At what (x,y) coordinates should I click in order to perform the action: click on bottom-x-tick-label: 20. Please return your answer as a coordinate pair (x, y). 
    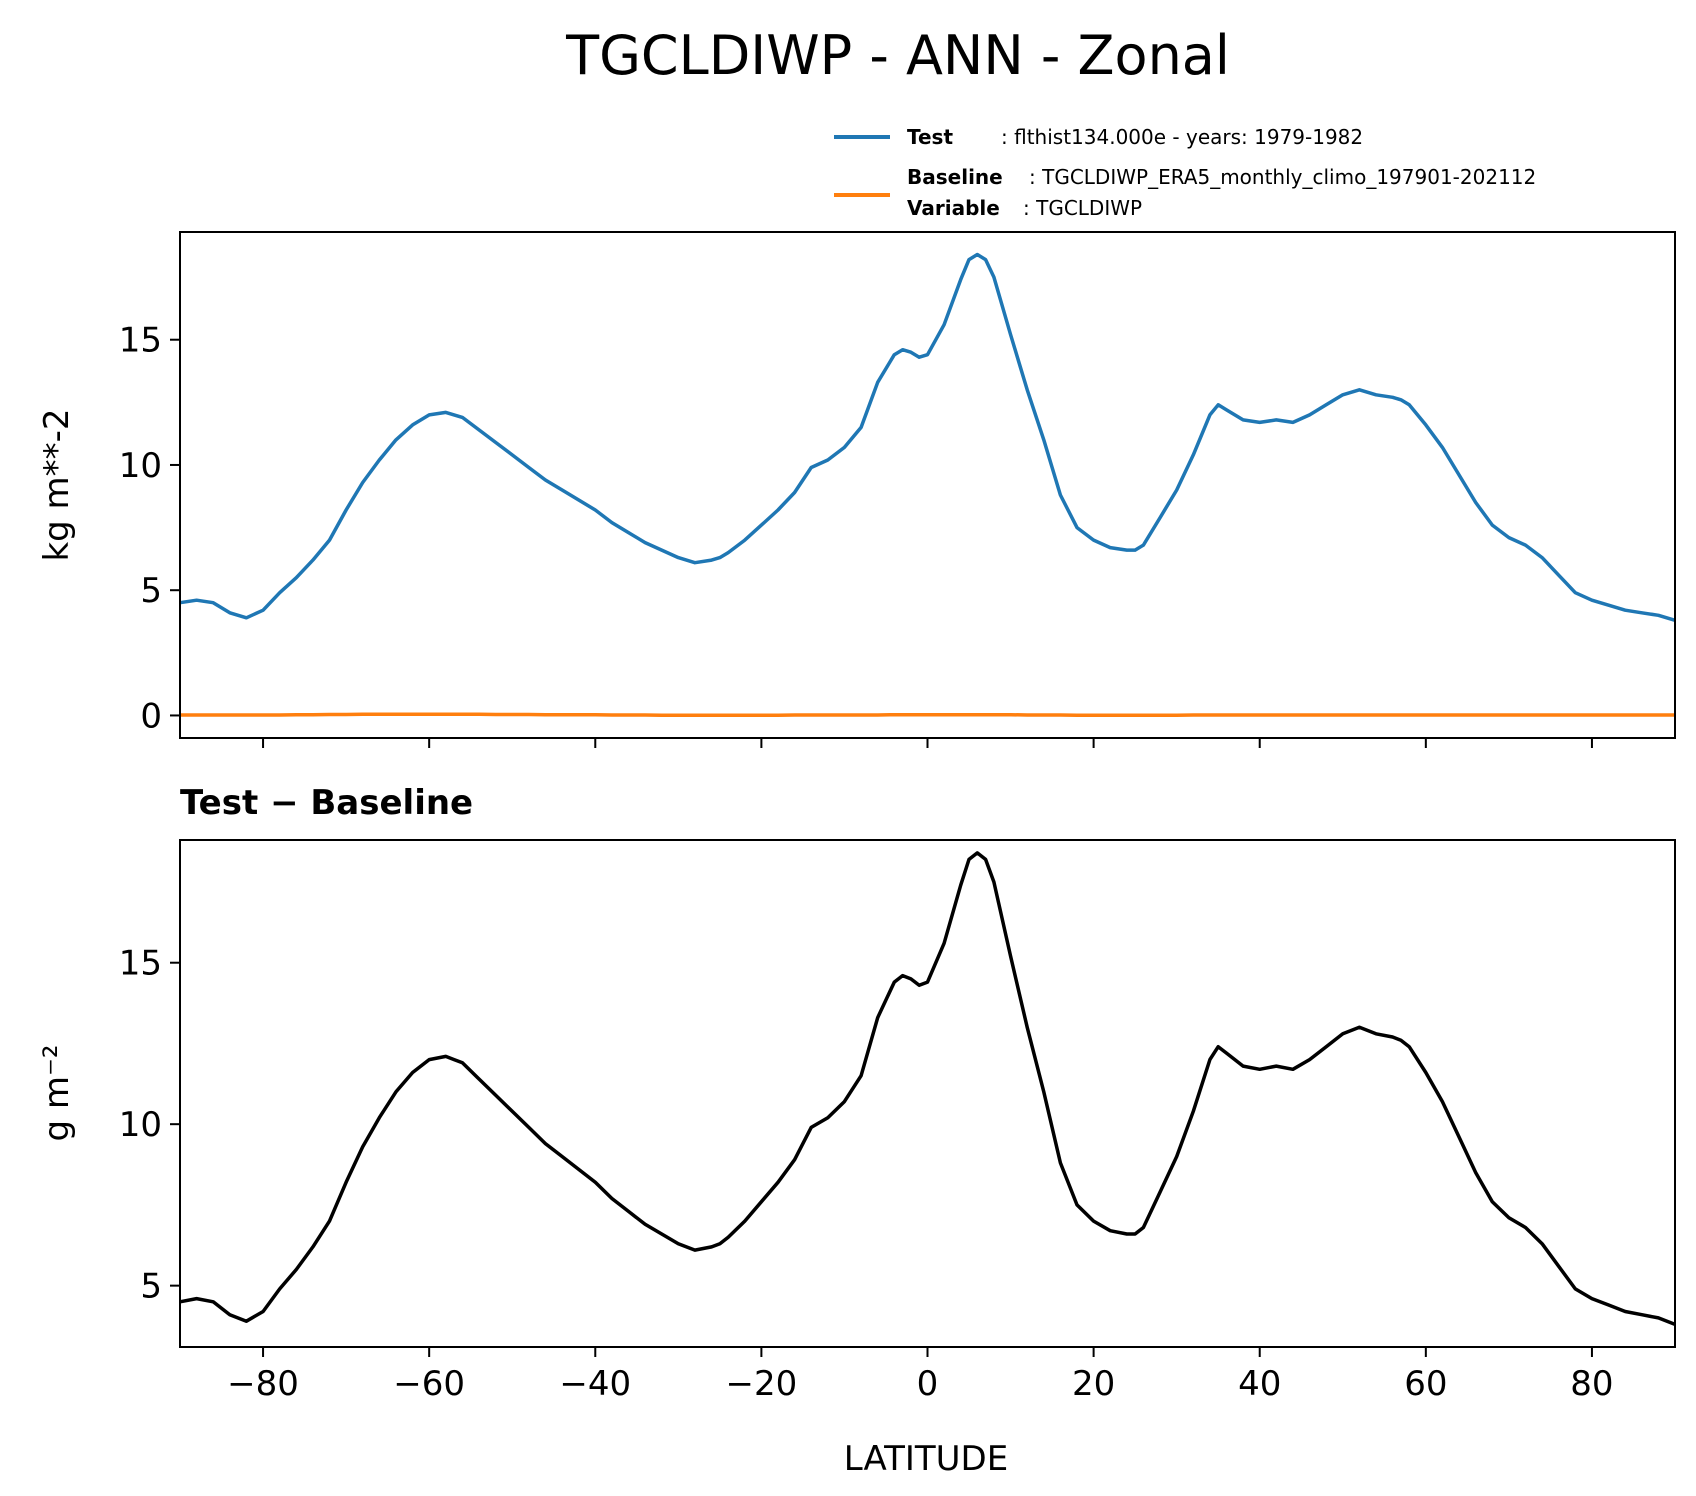
    Looking at the image, I should click on (1093, 1384).